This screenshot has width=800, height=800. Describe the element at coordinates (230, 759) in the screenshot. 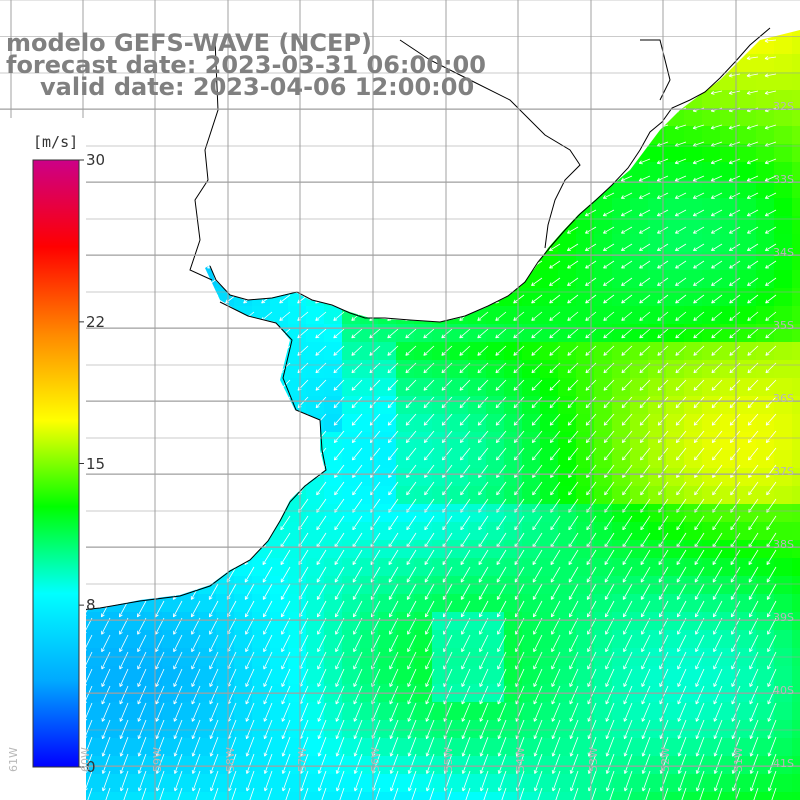

I see `longitude-label: 58W` at that location.